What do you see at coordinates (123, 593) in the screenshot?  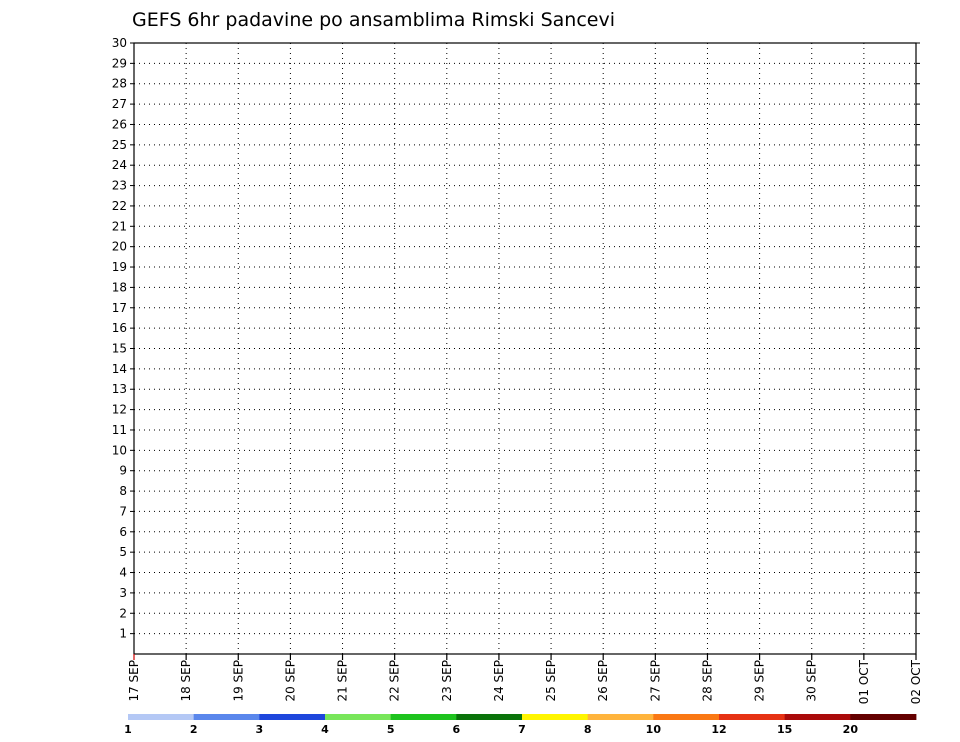 I see `y-tick-label: 3` at bounding box center [123, 593].